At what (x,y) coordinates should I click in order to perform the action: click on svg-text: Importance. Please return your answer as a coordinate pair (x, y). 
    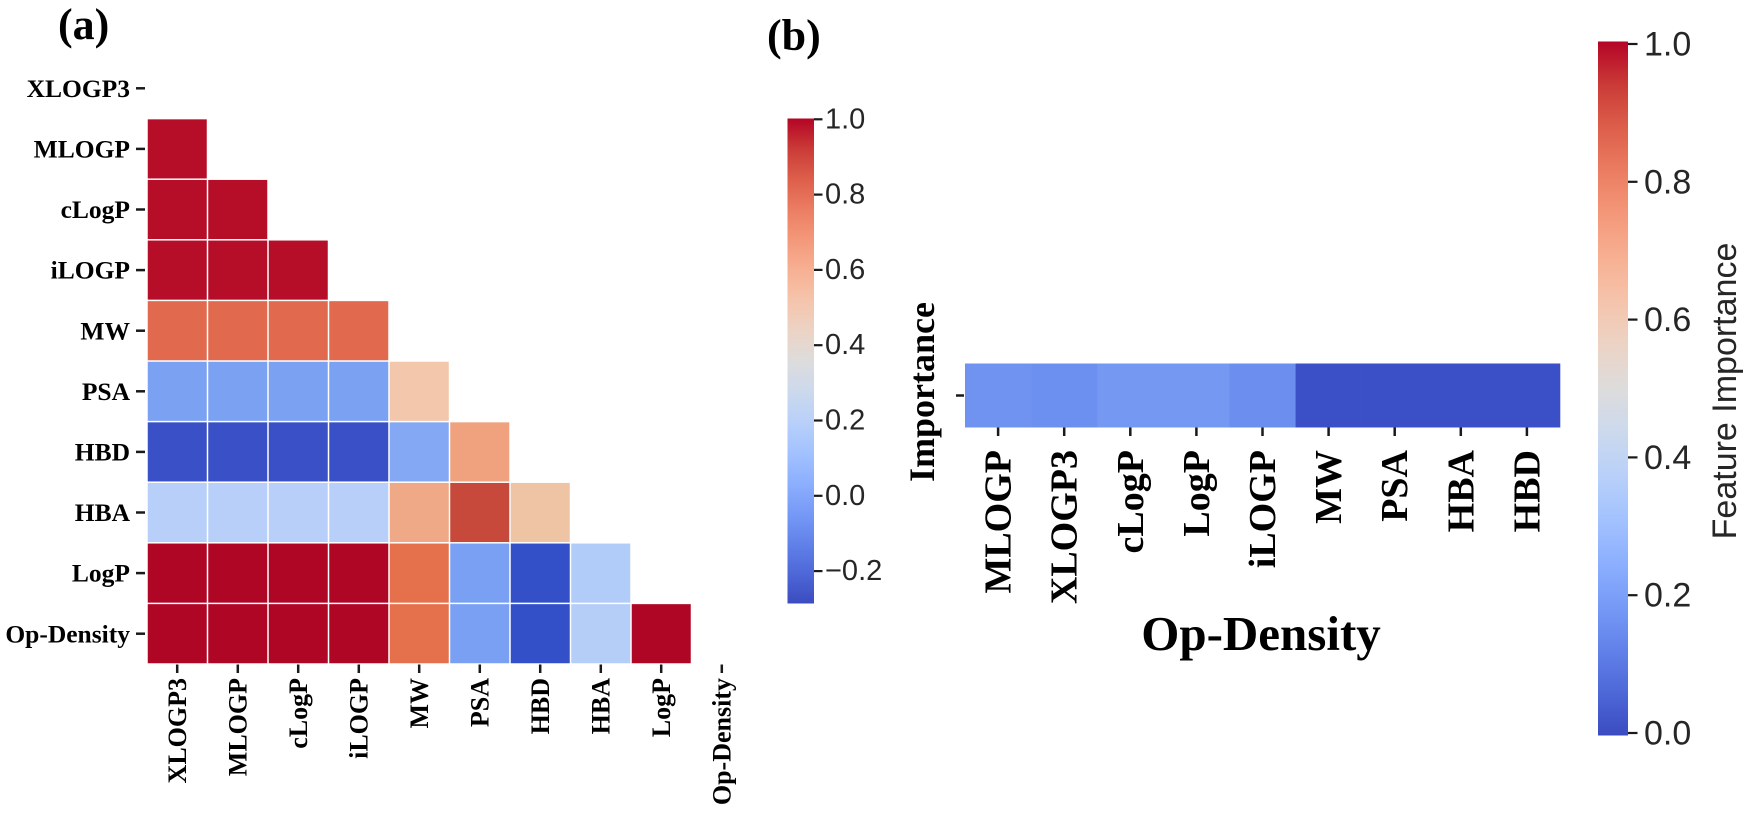
    Looking at the image, I should click on (922, 392).